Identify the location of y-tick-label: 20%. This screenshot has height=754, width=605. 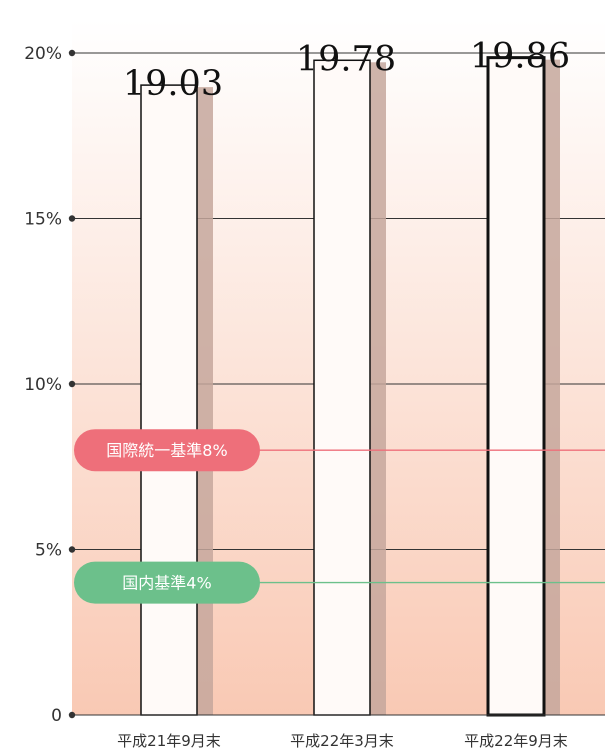
(43, 54).